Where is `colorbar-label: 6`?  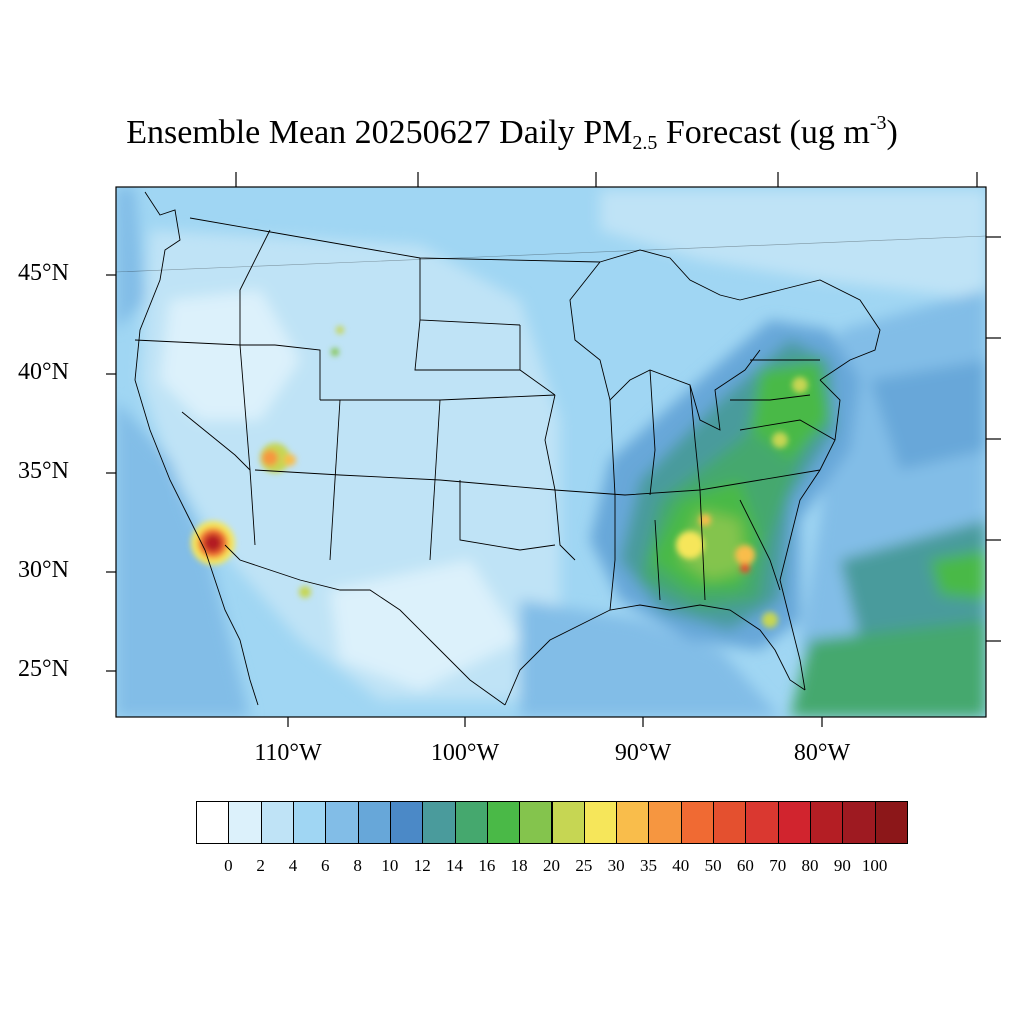 colorbar-label: 6 is located at coordinates (325, 865).